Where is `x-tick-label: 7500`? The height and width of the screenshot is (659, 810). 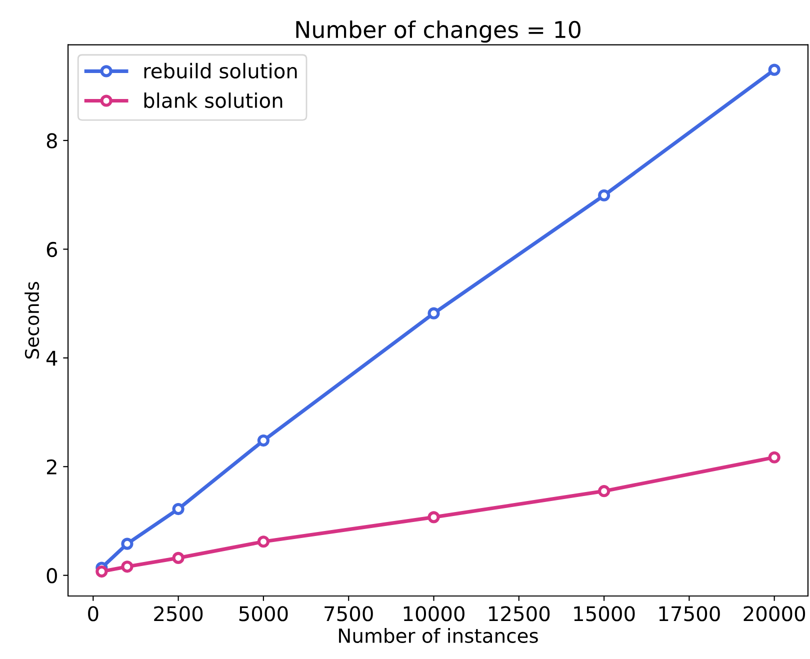 x-tick-label: 7500 is located at coordinates (348, 614).